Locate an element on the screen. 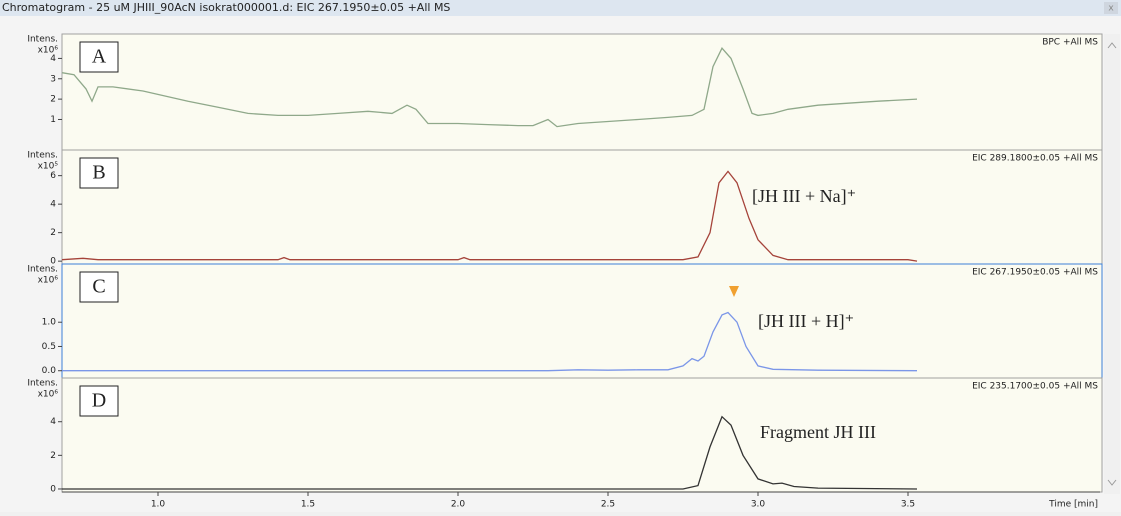  panel-label: B is located at coordinates (98, 173).